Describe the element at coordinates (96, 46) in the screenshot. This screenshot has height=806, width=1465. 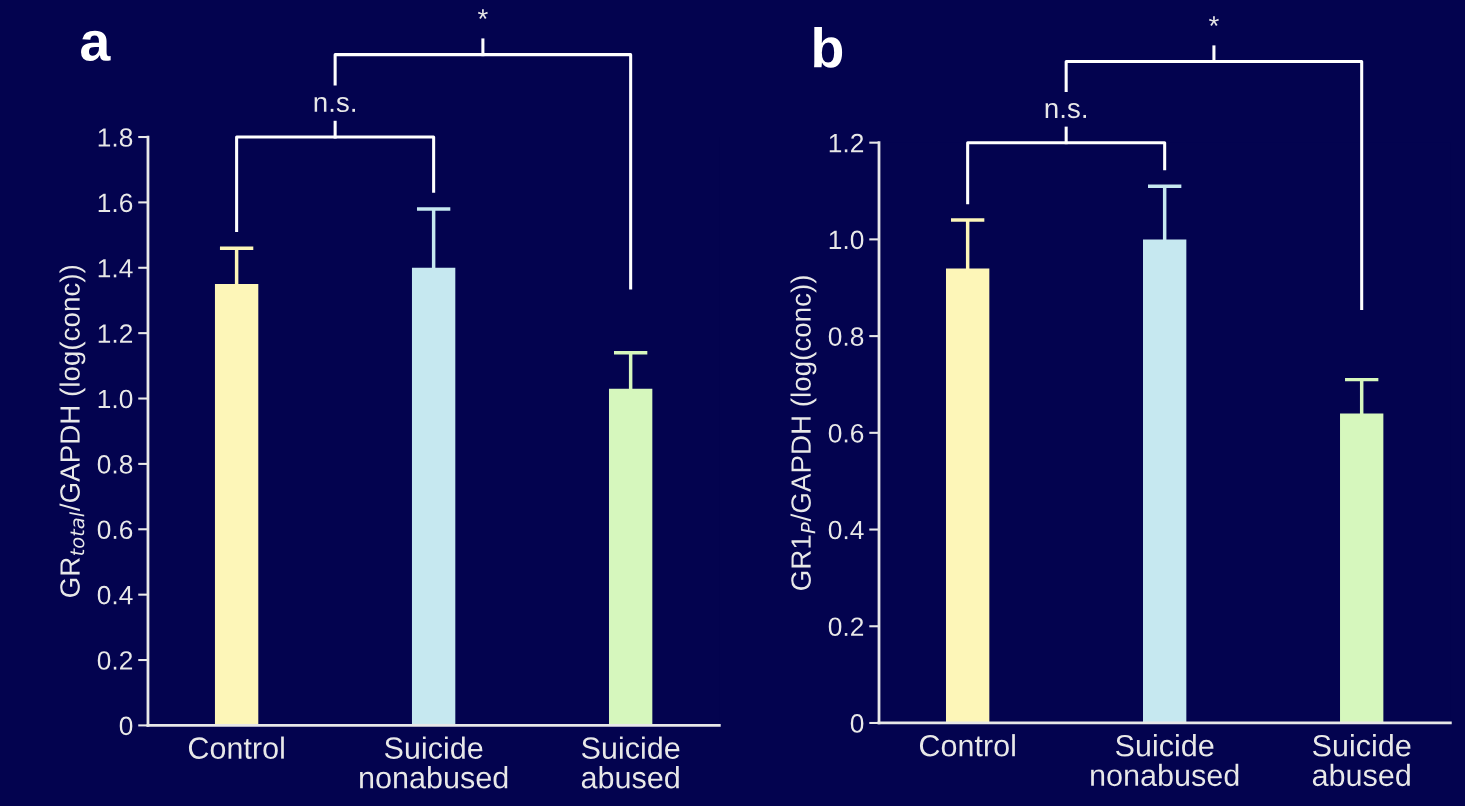
I see `chart-title: a` at that location.